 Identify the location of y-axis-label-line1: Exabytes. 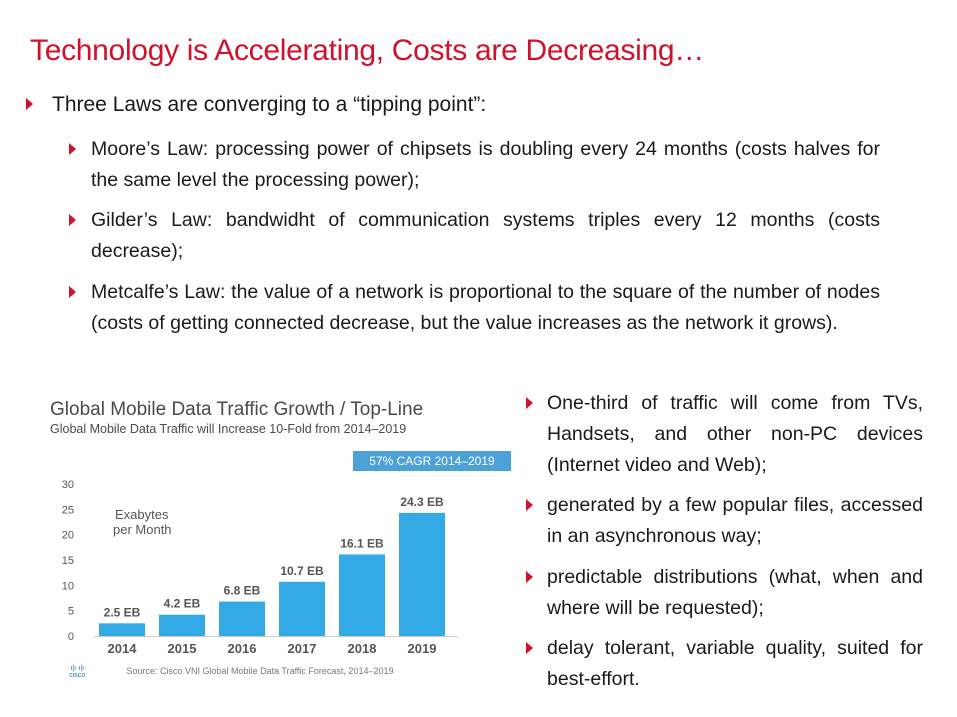
(142, 514).